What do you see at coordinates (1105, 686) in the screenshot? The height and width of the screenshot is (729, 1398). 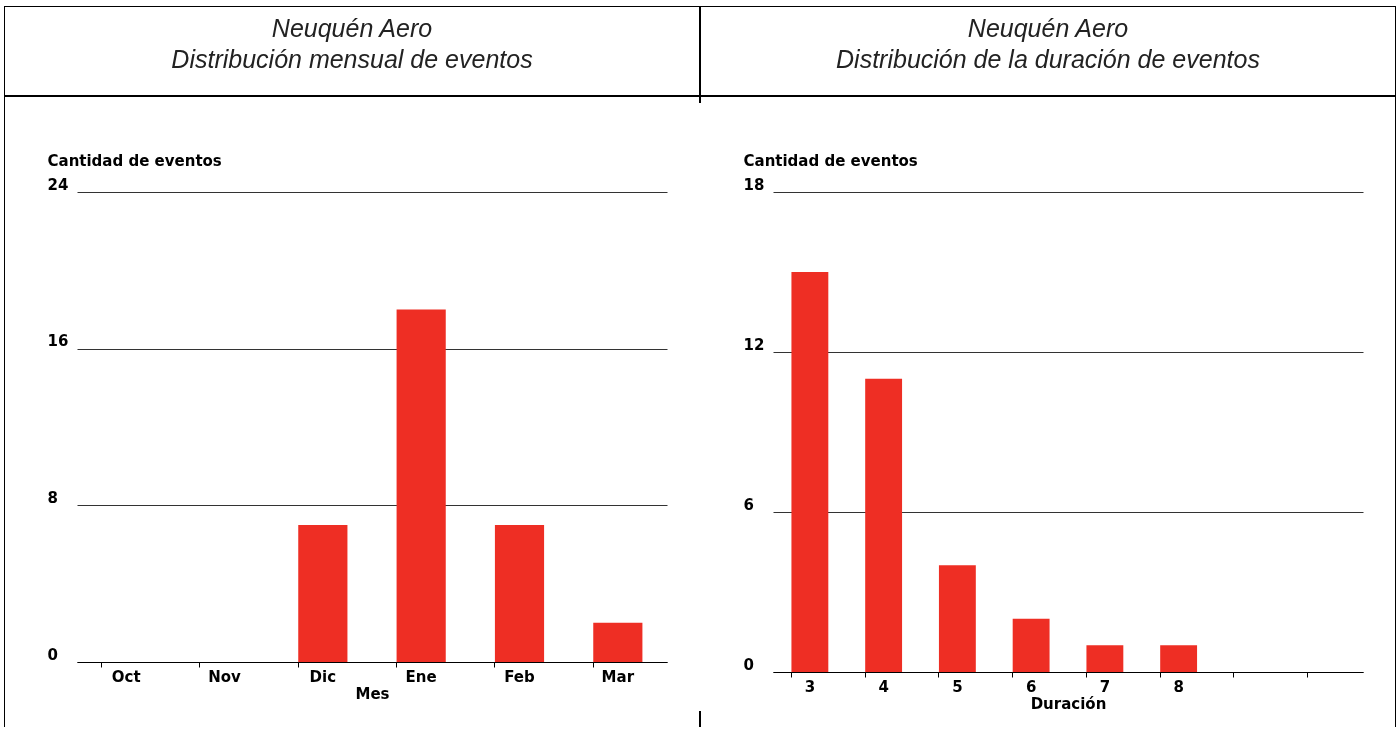 I see `x-tick-label: 7` at bounding box center [1105, 686].